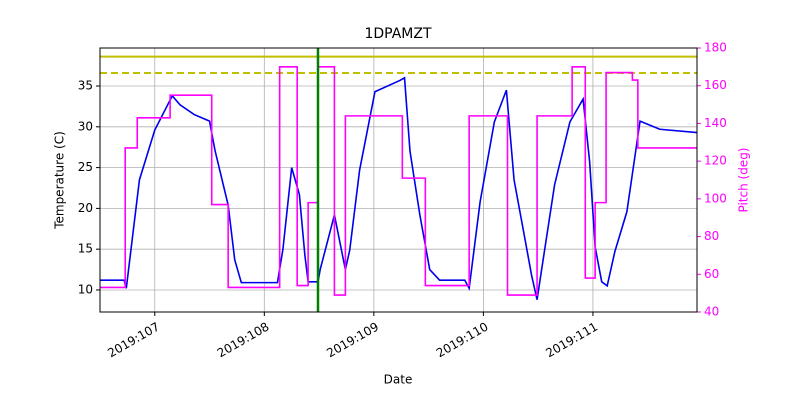 The height and width of the screenshot is (404, 800). Describe the element at coordinates (744, 179) in the screenshot. I see `y2-axis-label: Pitch (deg)` at that location.